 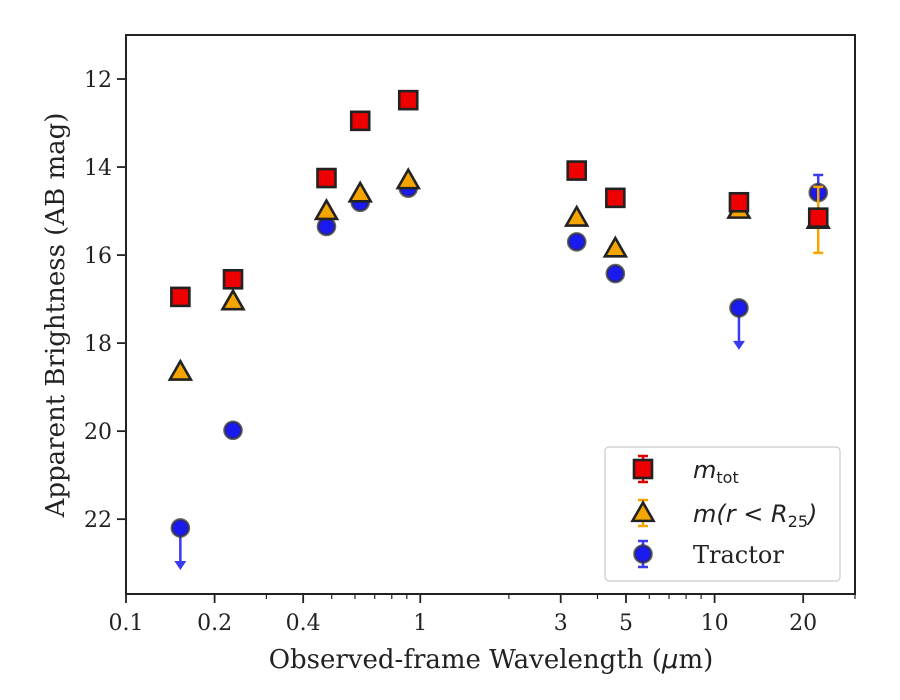 What do you see at coordinates (98, 344) in the screenshot?
I see `y-tick-label: 18` at bounding box center [98, 344].